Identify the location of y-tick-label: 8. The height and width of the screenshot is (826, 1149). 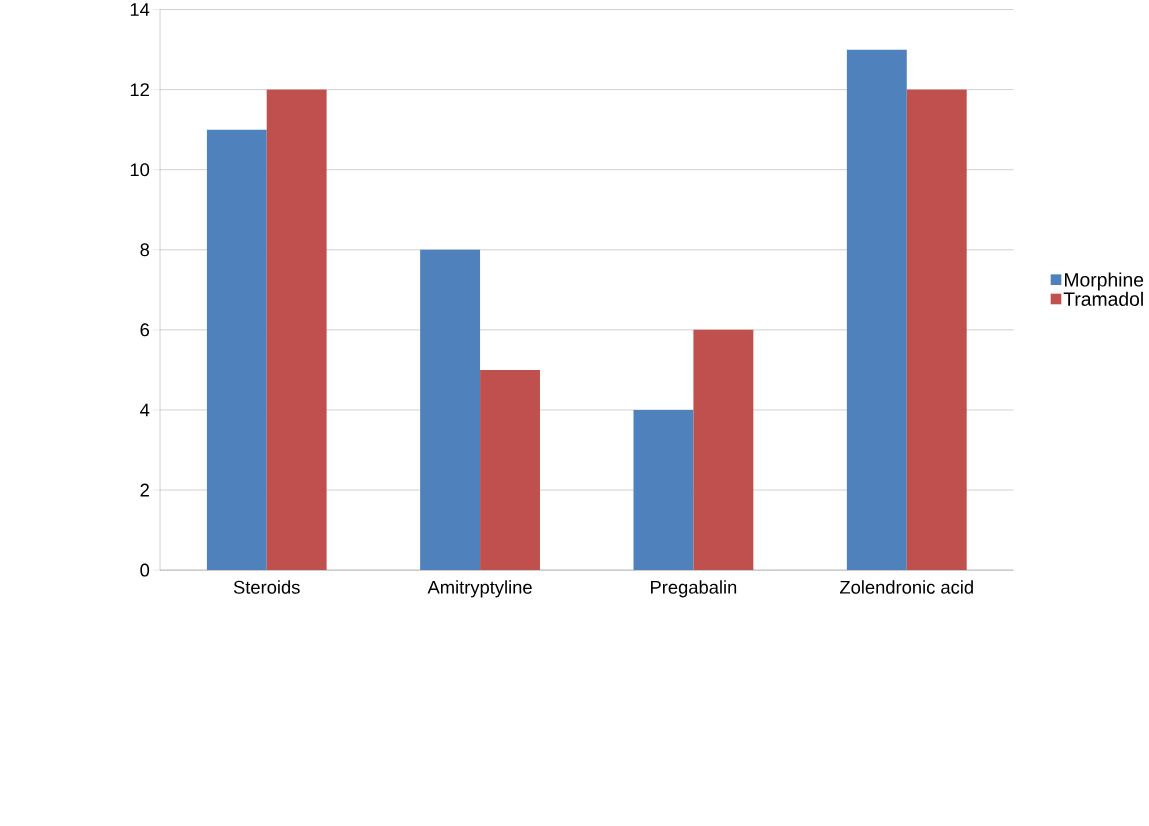
(145, 250).